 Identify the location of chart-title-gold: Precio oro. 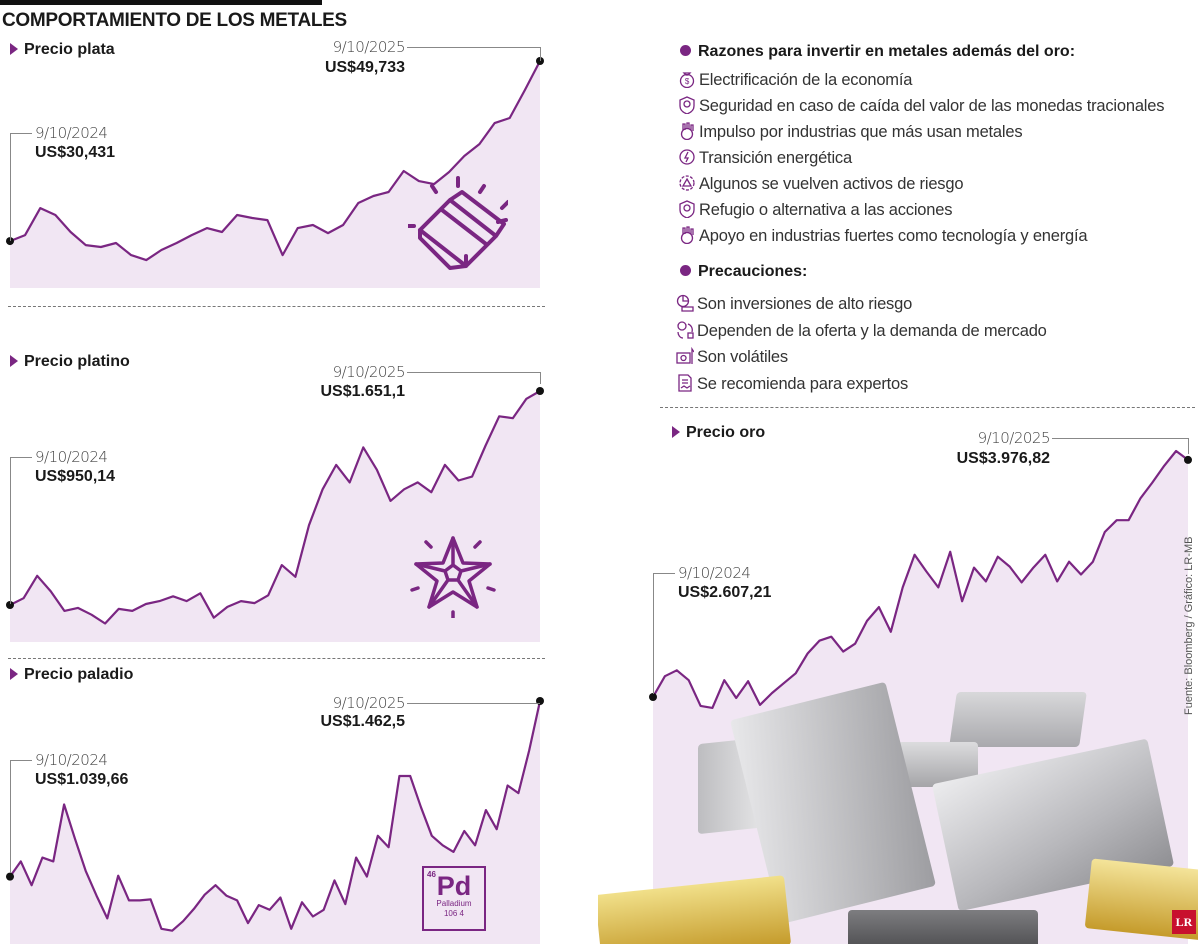
(718, 433).